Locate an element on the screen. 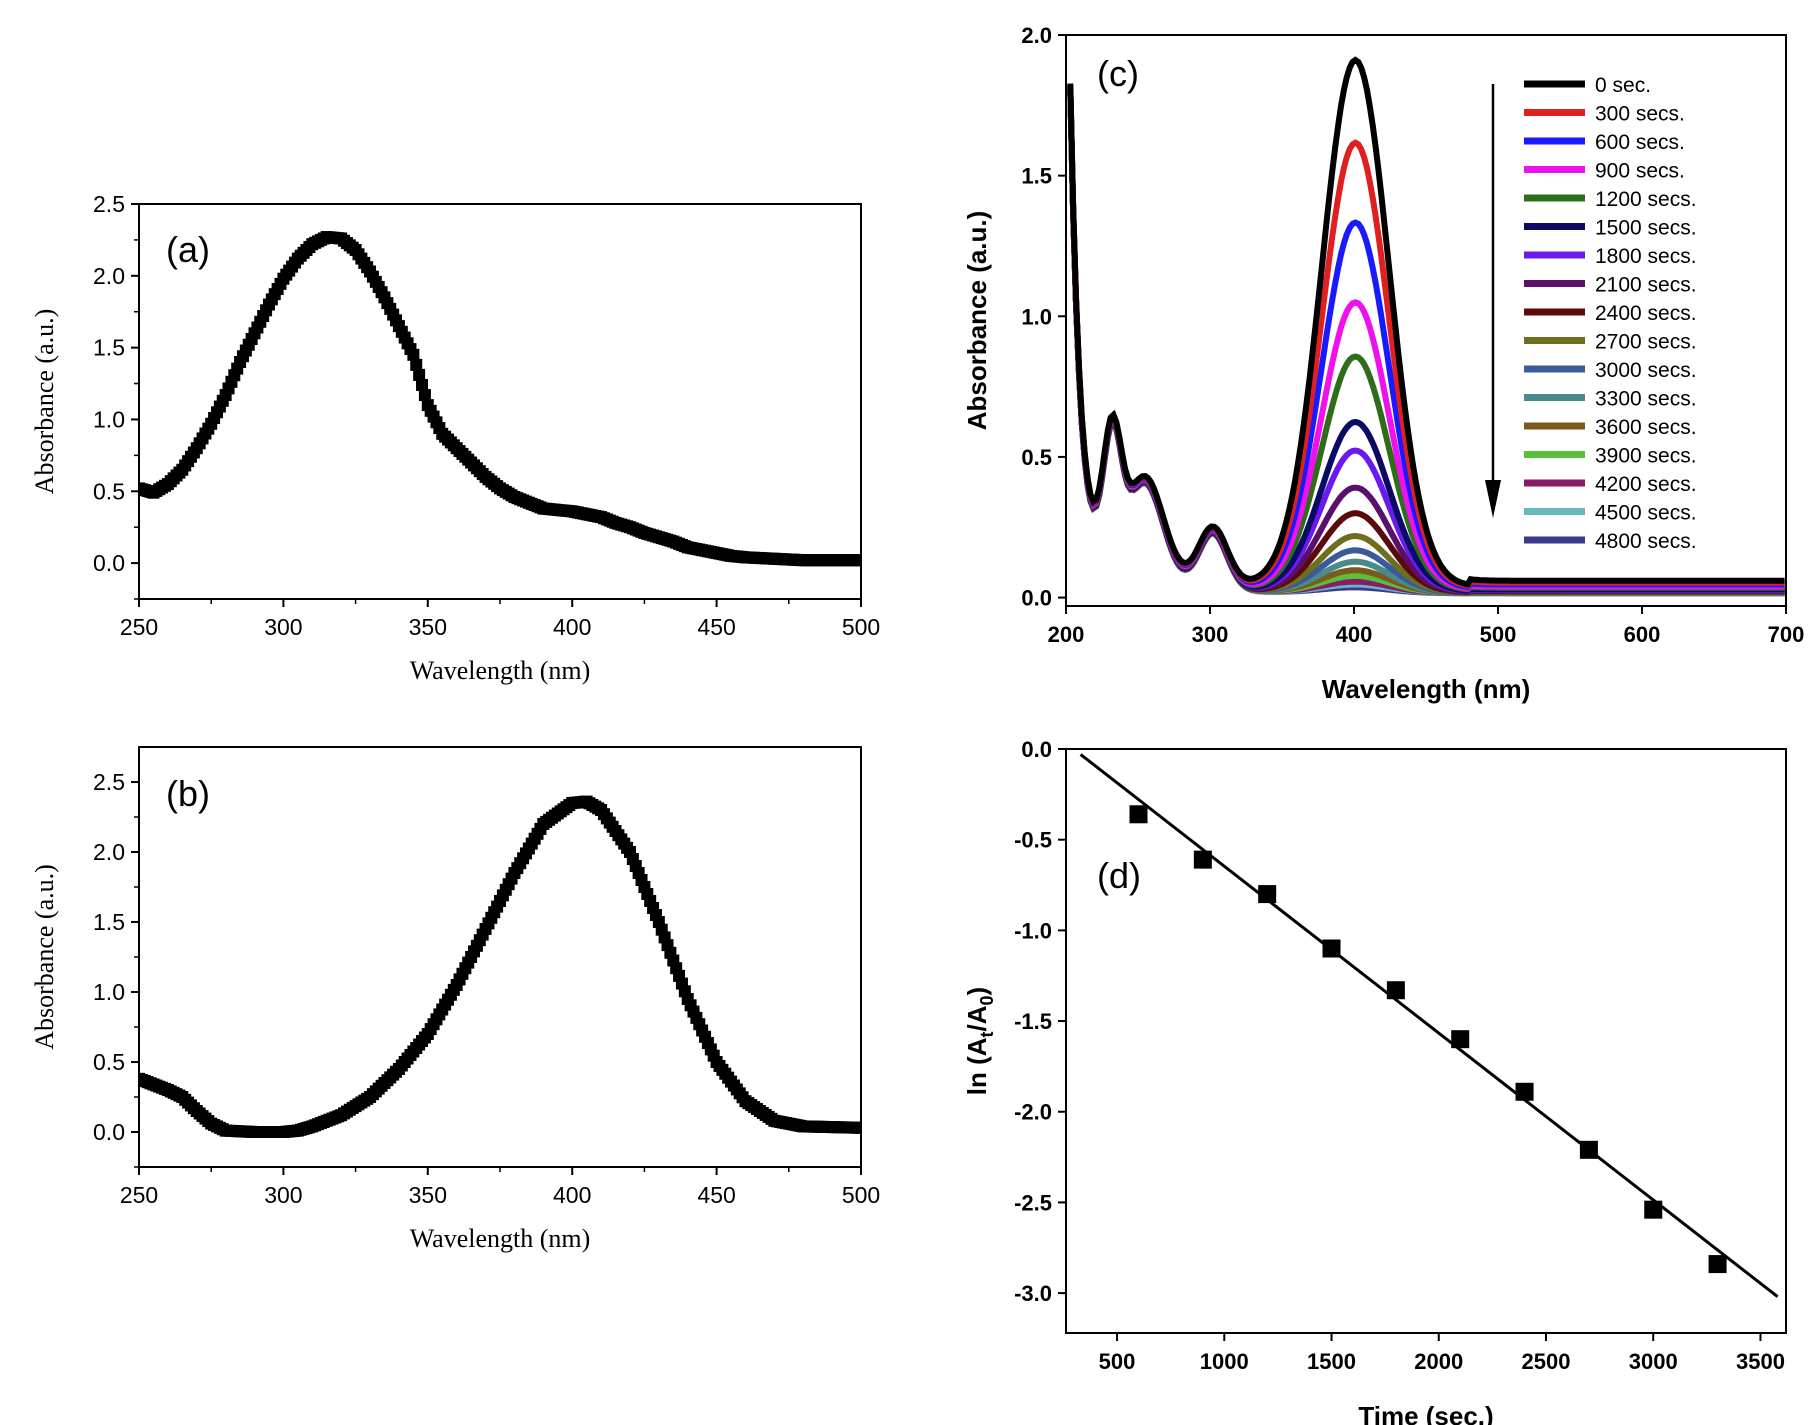 The height and width of the screenshot is (1425, 1811). legend-label: 3600 secs. is located at coordinates (1646, 427).